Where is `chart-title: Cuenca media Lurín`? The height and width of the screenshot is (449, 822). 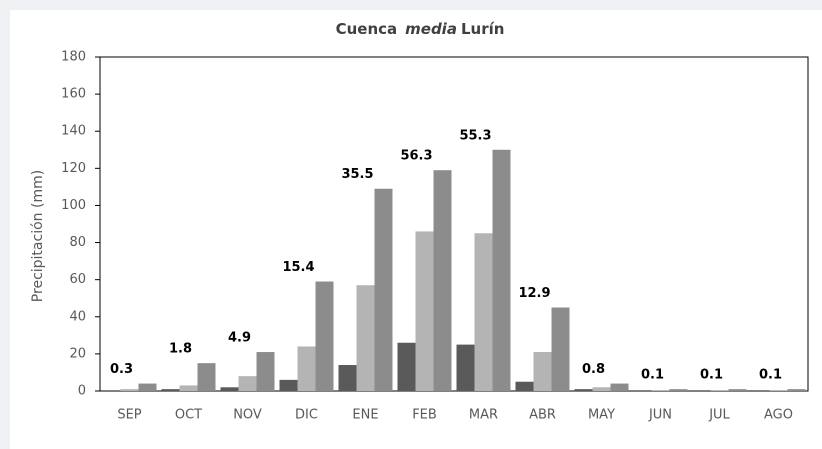 chart-title: Cuenca media Lurín is located at coordinates (420, 29).